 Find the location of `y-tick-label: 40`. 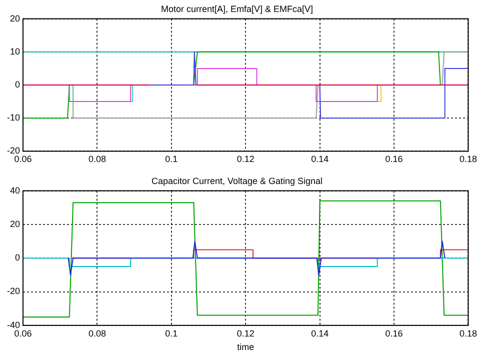

y-tick-label: 40 is located at coordinates (15, 190).